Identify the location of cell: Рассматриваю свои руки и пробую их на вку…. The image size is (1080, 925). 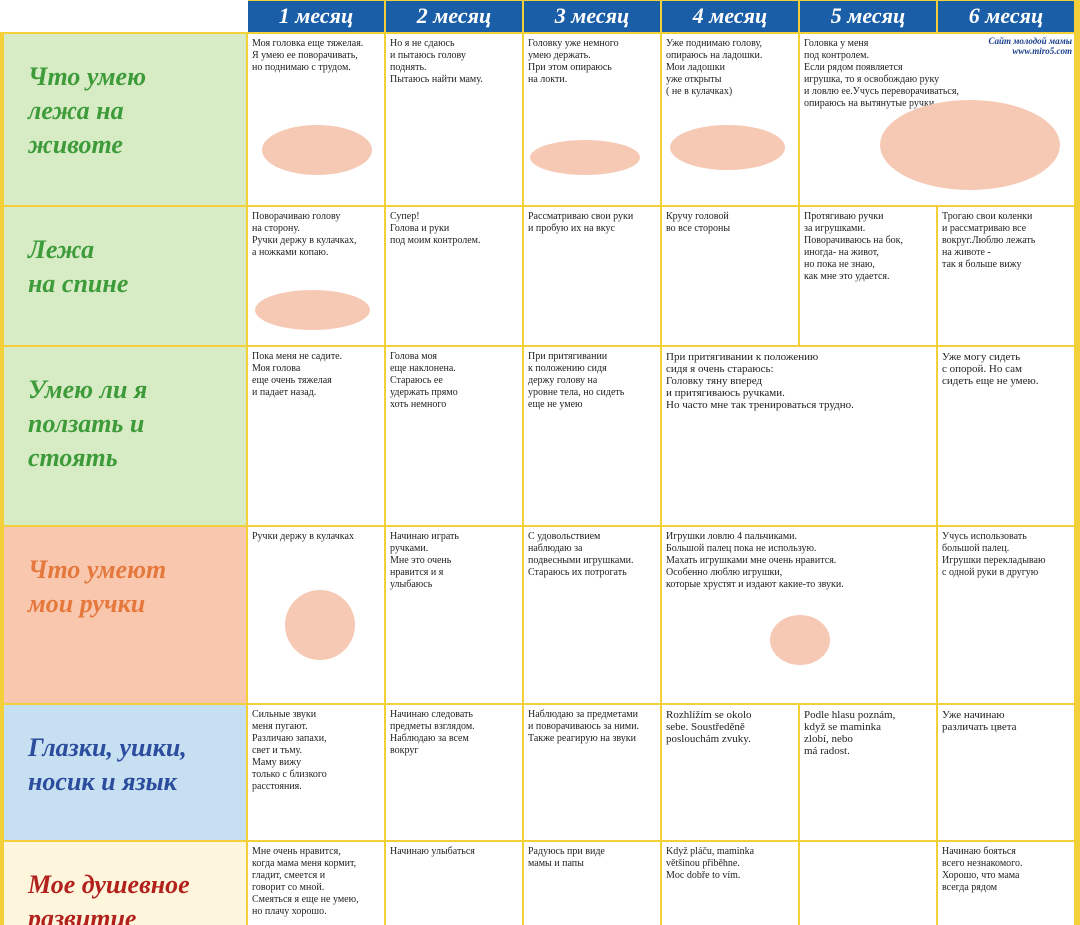
(592, 276).